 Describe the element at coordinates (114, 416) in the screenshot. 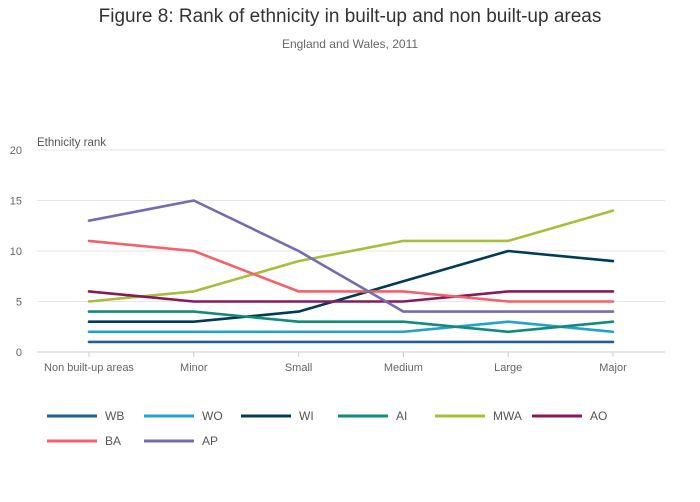

I see `legend-label: WB` at that location.